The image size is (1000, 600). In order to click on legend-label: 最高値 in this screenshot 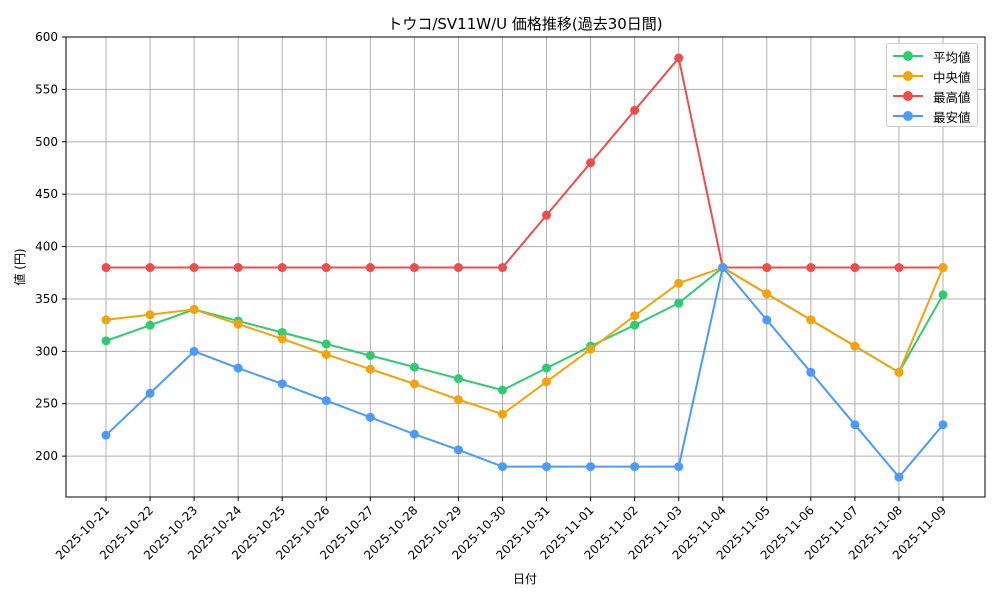, I will do `click(952, 97)`.